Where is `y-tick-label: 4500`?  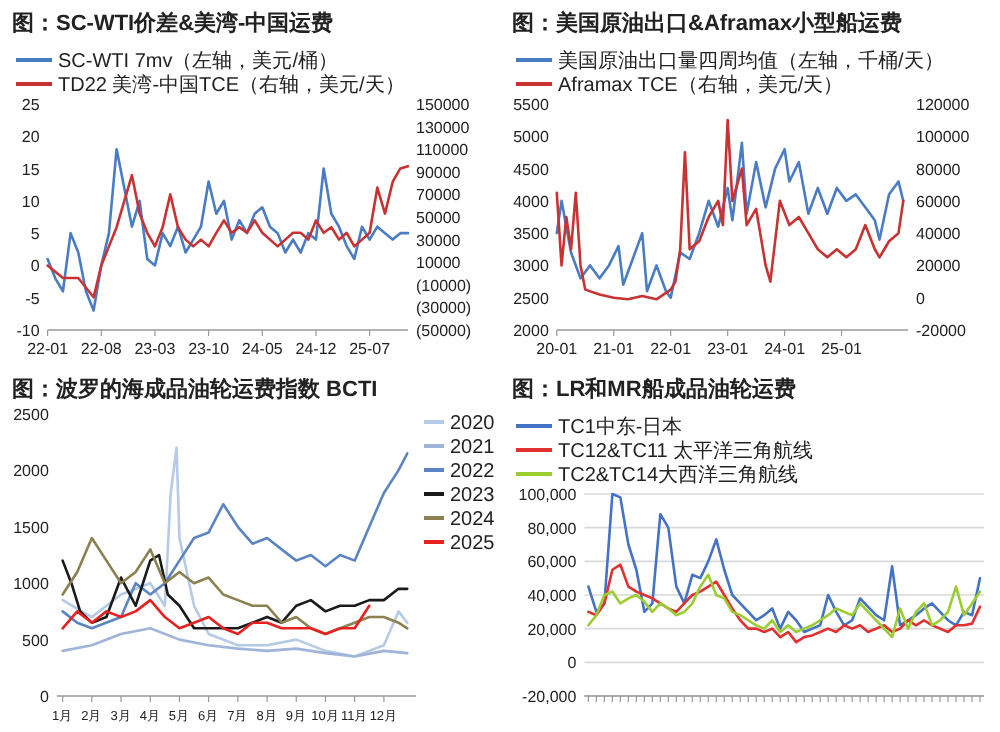
y-tick-label: 4500 is located at coordinates (531, 169).